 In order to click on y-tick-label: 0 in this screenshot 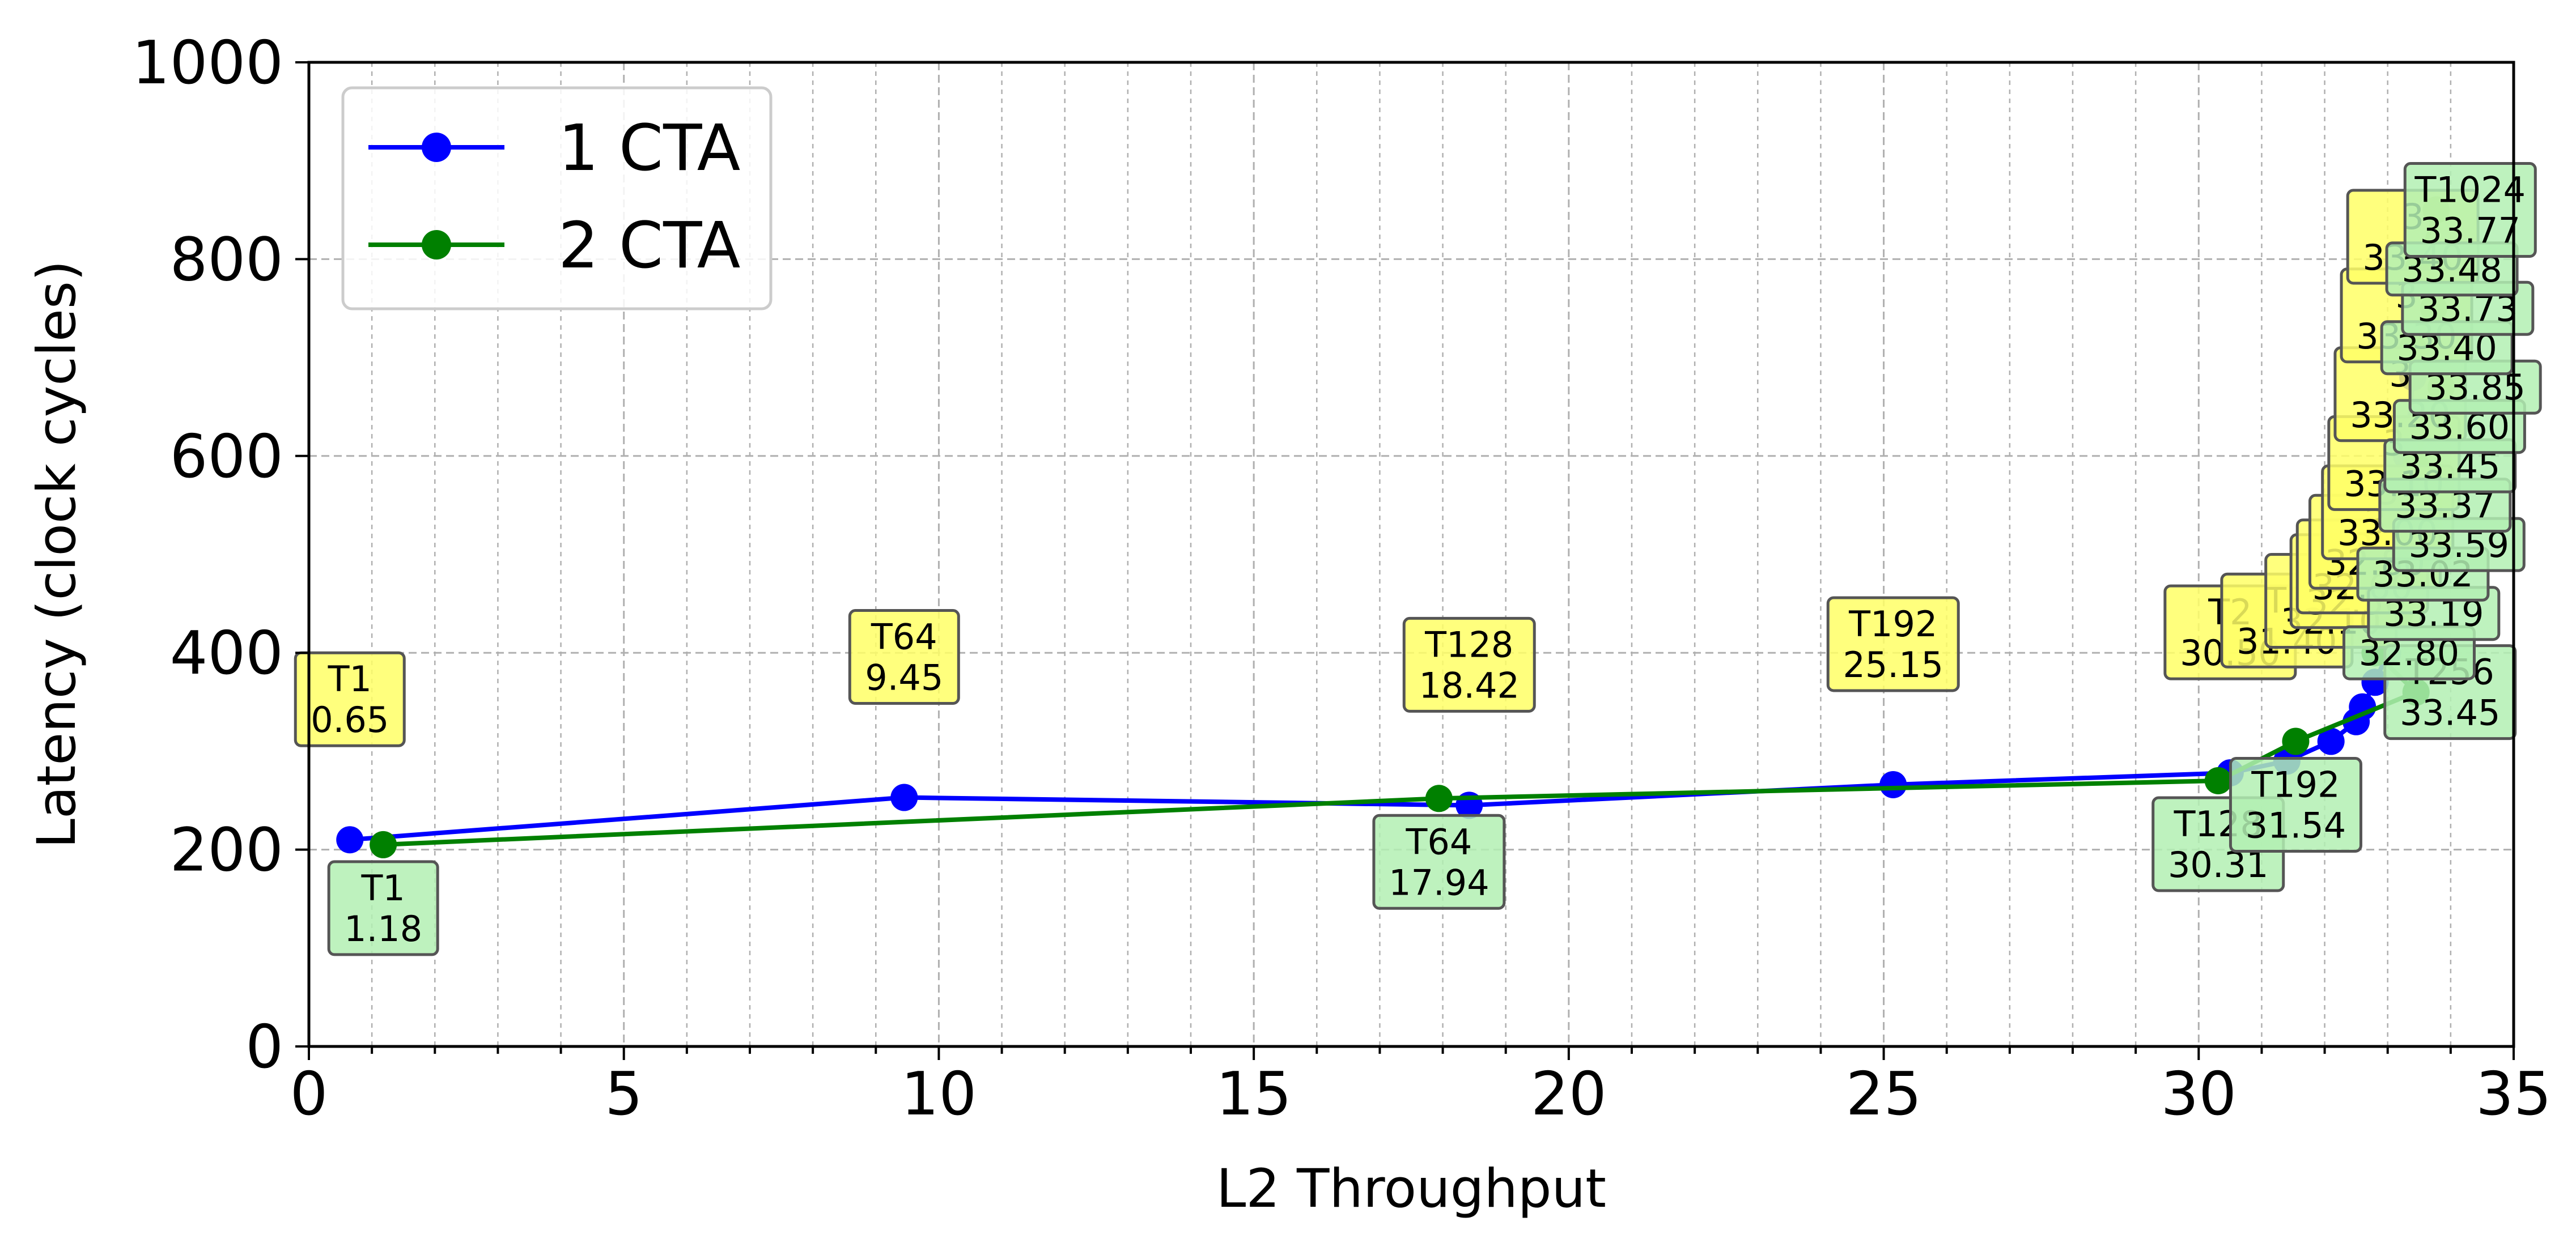, I will do `click(264, 1047)`.